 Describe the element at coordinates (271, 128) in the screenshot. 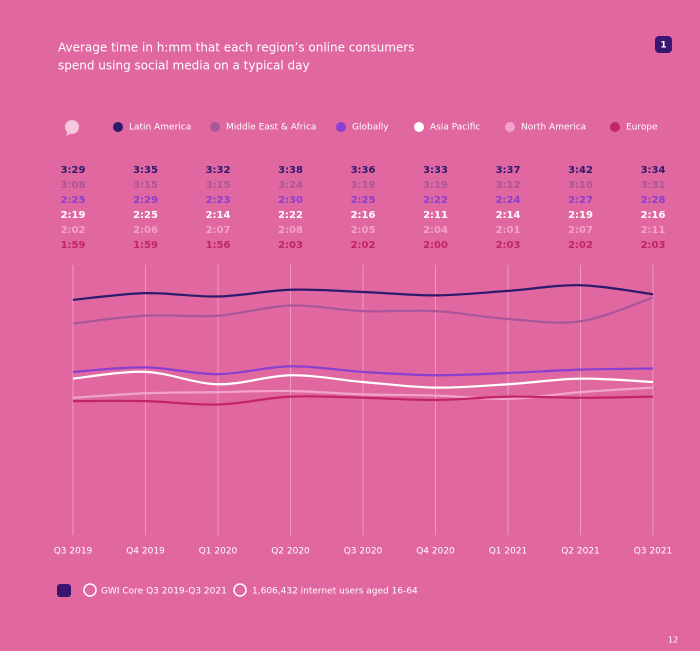

I see `legend-label: Middle East & Africa` at that location.